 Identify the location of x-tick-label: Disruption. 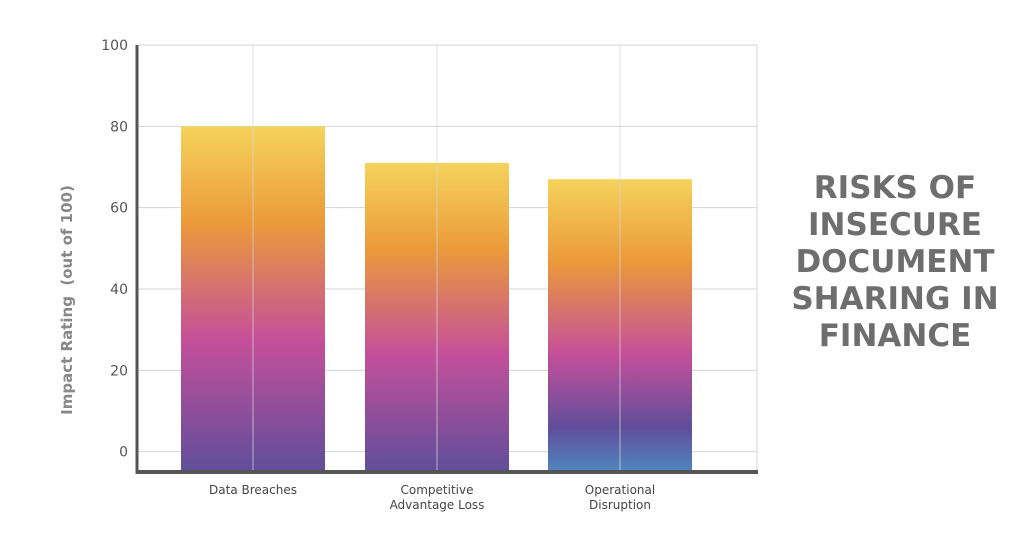
(620, 505).